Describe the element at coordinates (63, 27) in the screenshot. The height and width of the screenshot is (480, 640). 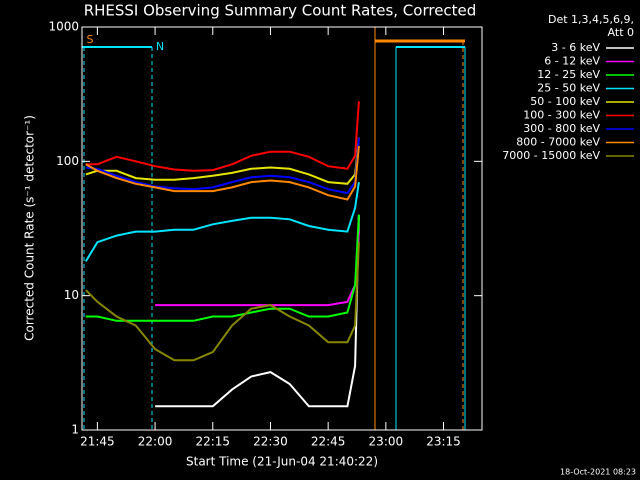
I see `y-tick-label: 1000` at that location.